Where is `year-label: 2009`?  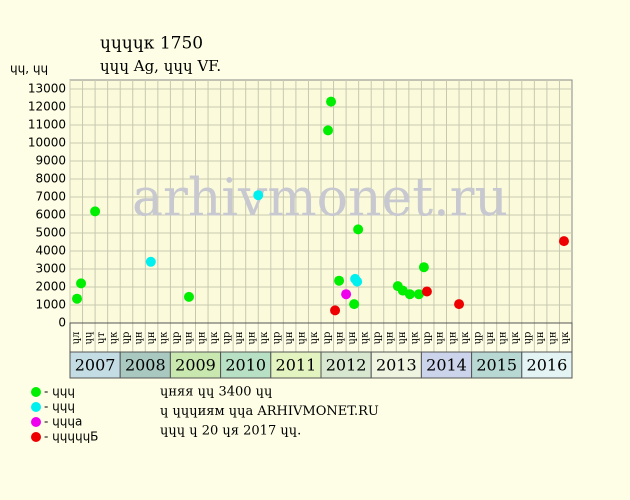 year-label: 2009 is located at coordinates (195, 365).